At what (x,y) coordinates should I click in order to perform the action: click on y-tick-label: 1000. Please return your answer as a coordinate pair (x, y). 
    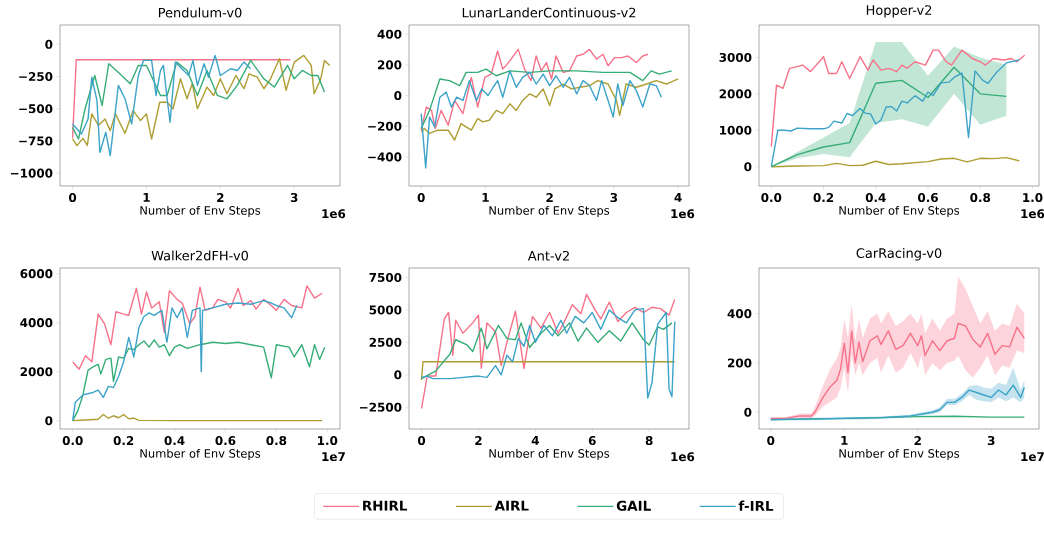
    Looking at the image, I should click on (736, 130).